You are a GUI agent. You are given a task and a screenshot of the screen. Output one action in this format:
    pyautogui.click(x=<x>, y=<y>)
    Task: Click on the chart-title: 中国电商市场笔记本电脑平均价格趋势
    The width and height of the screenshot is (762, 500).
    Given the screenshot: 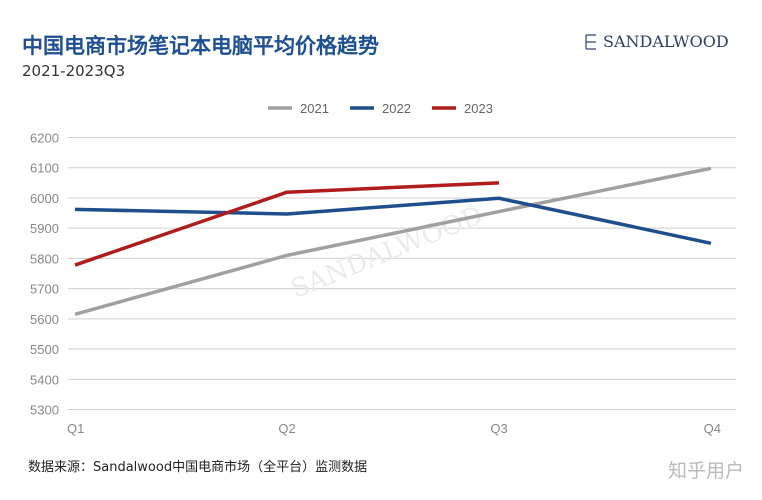 What is the action you would take?
    pyautogui.click(x=200, y=46)
    